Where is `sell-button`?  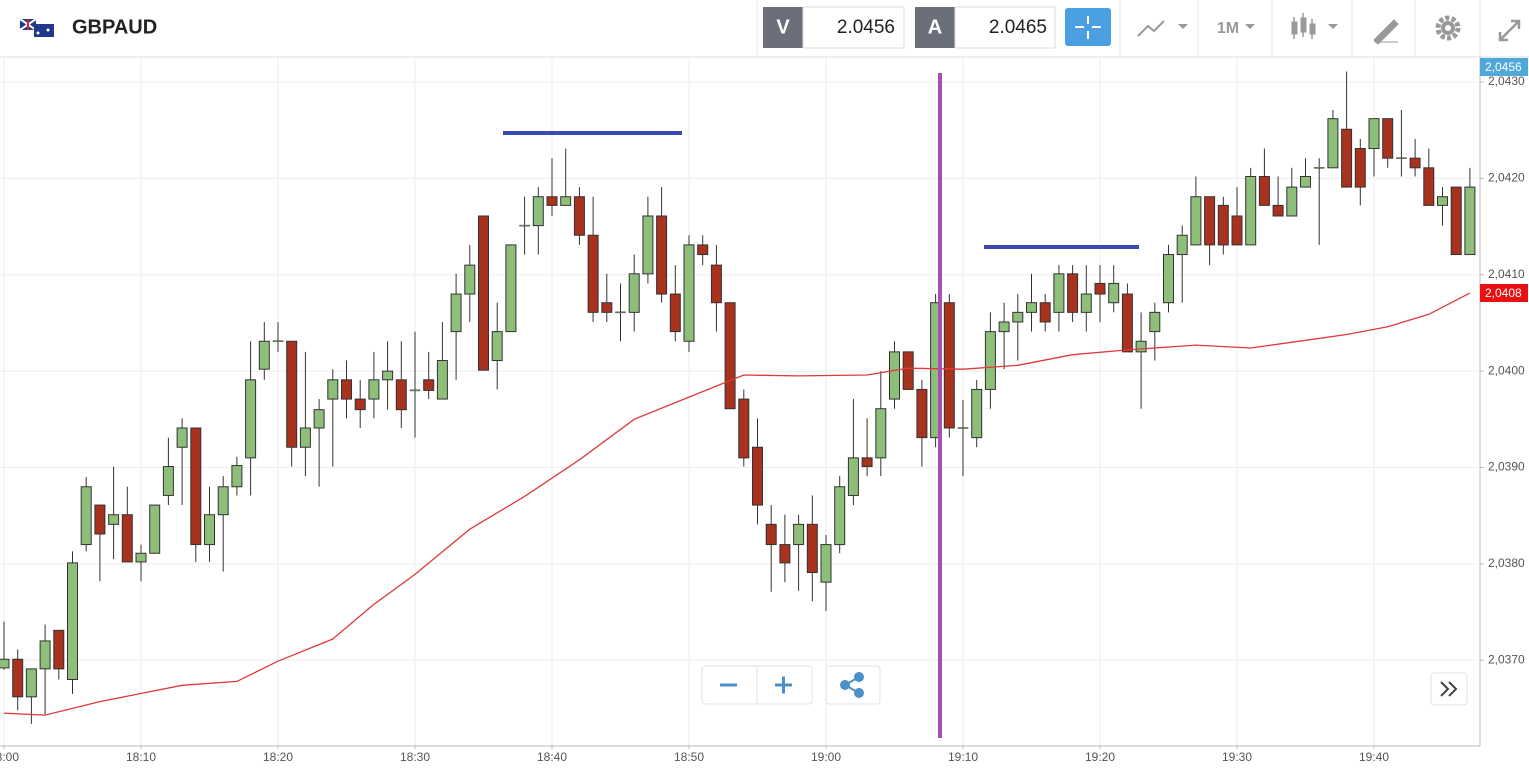 sell-button is located at coordinates (783, 27).